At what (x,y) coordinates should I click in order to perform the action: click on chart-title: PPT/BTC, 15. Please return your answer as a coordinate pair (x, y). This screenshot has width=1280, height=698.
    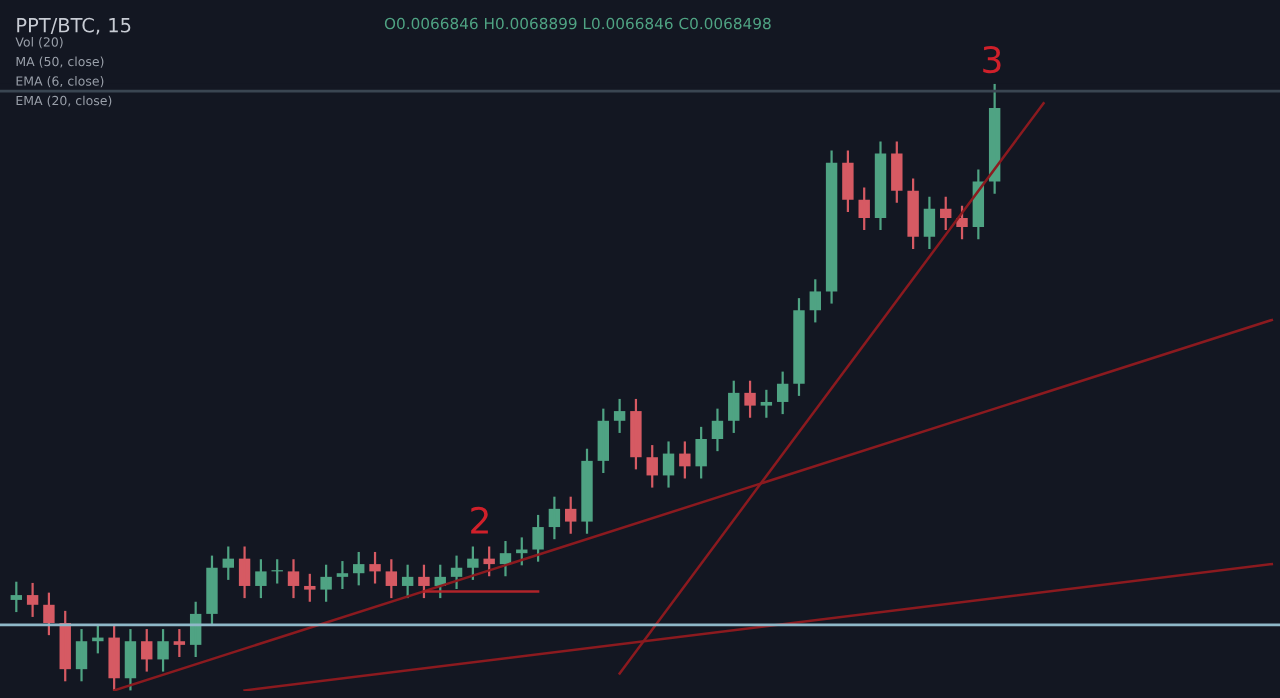
    Looking at the image, I should click on (74, 26).